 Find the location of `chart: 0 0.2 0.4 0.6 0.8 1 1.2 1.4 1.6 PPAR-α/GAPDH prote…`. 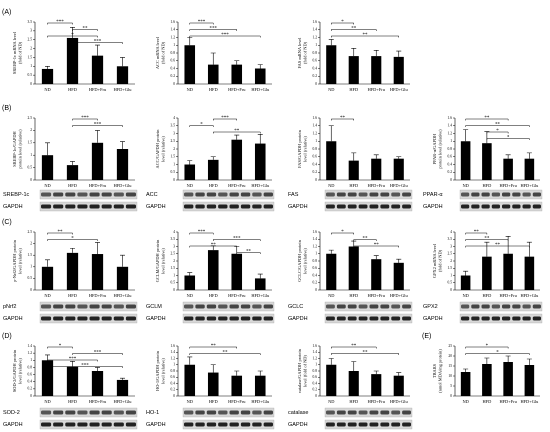

chart: 0 0.2 0.4 0.6 0.8 1 1.2 1.4 1.6 PPAR-α/GAPDH prote… is located at coordinates (483, 164).